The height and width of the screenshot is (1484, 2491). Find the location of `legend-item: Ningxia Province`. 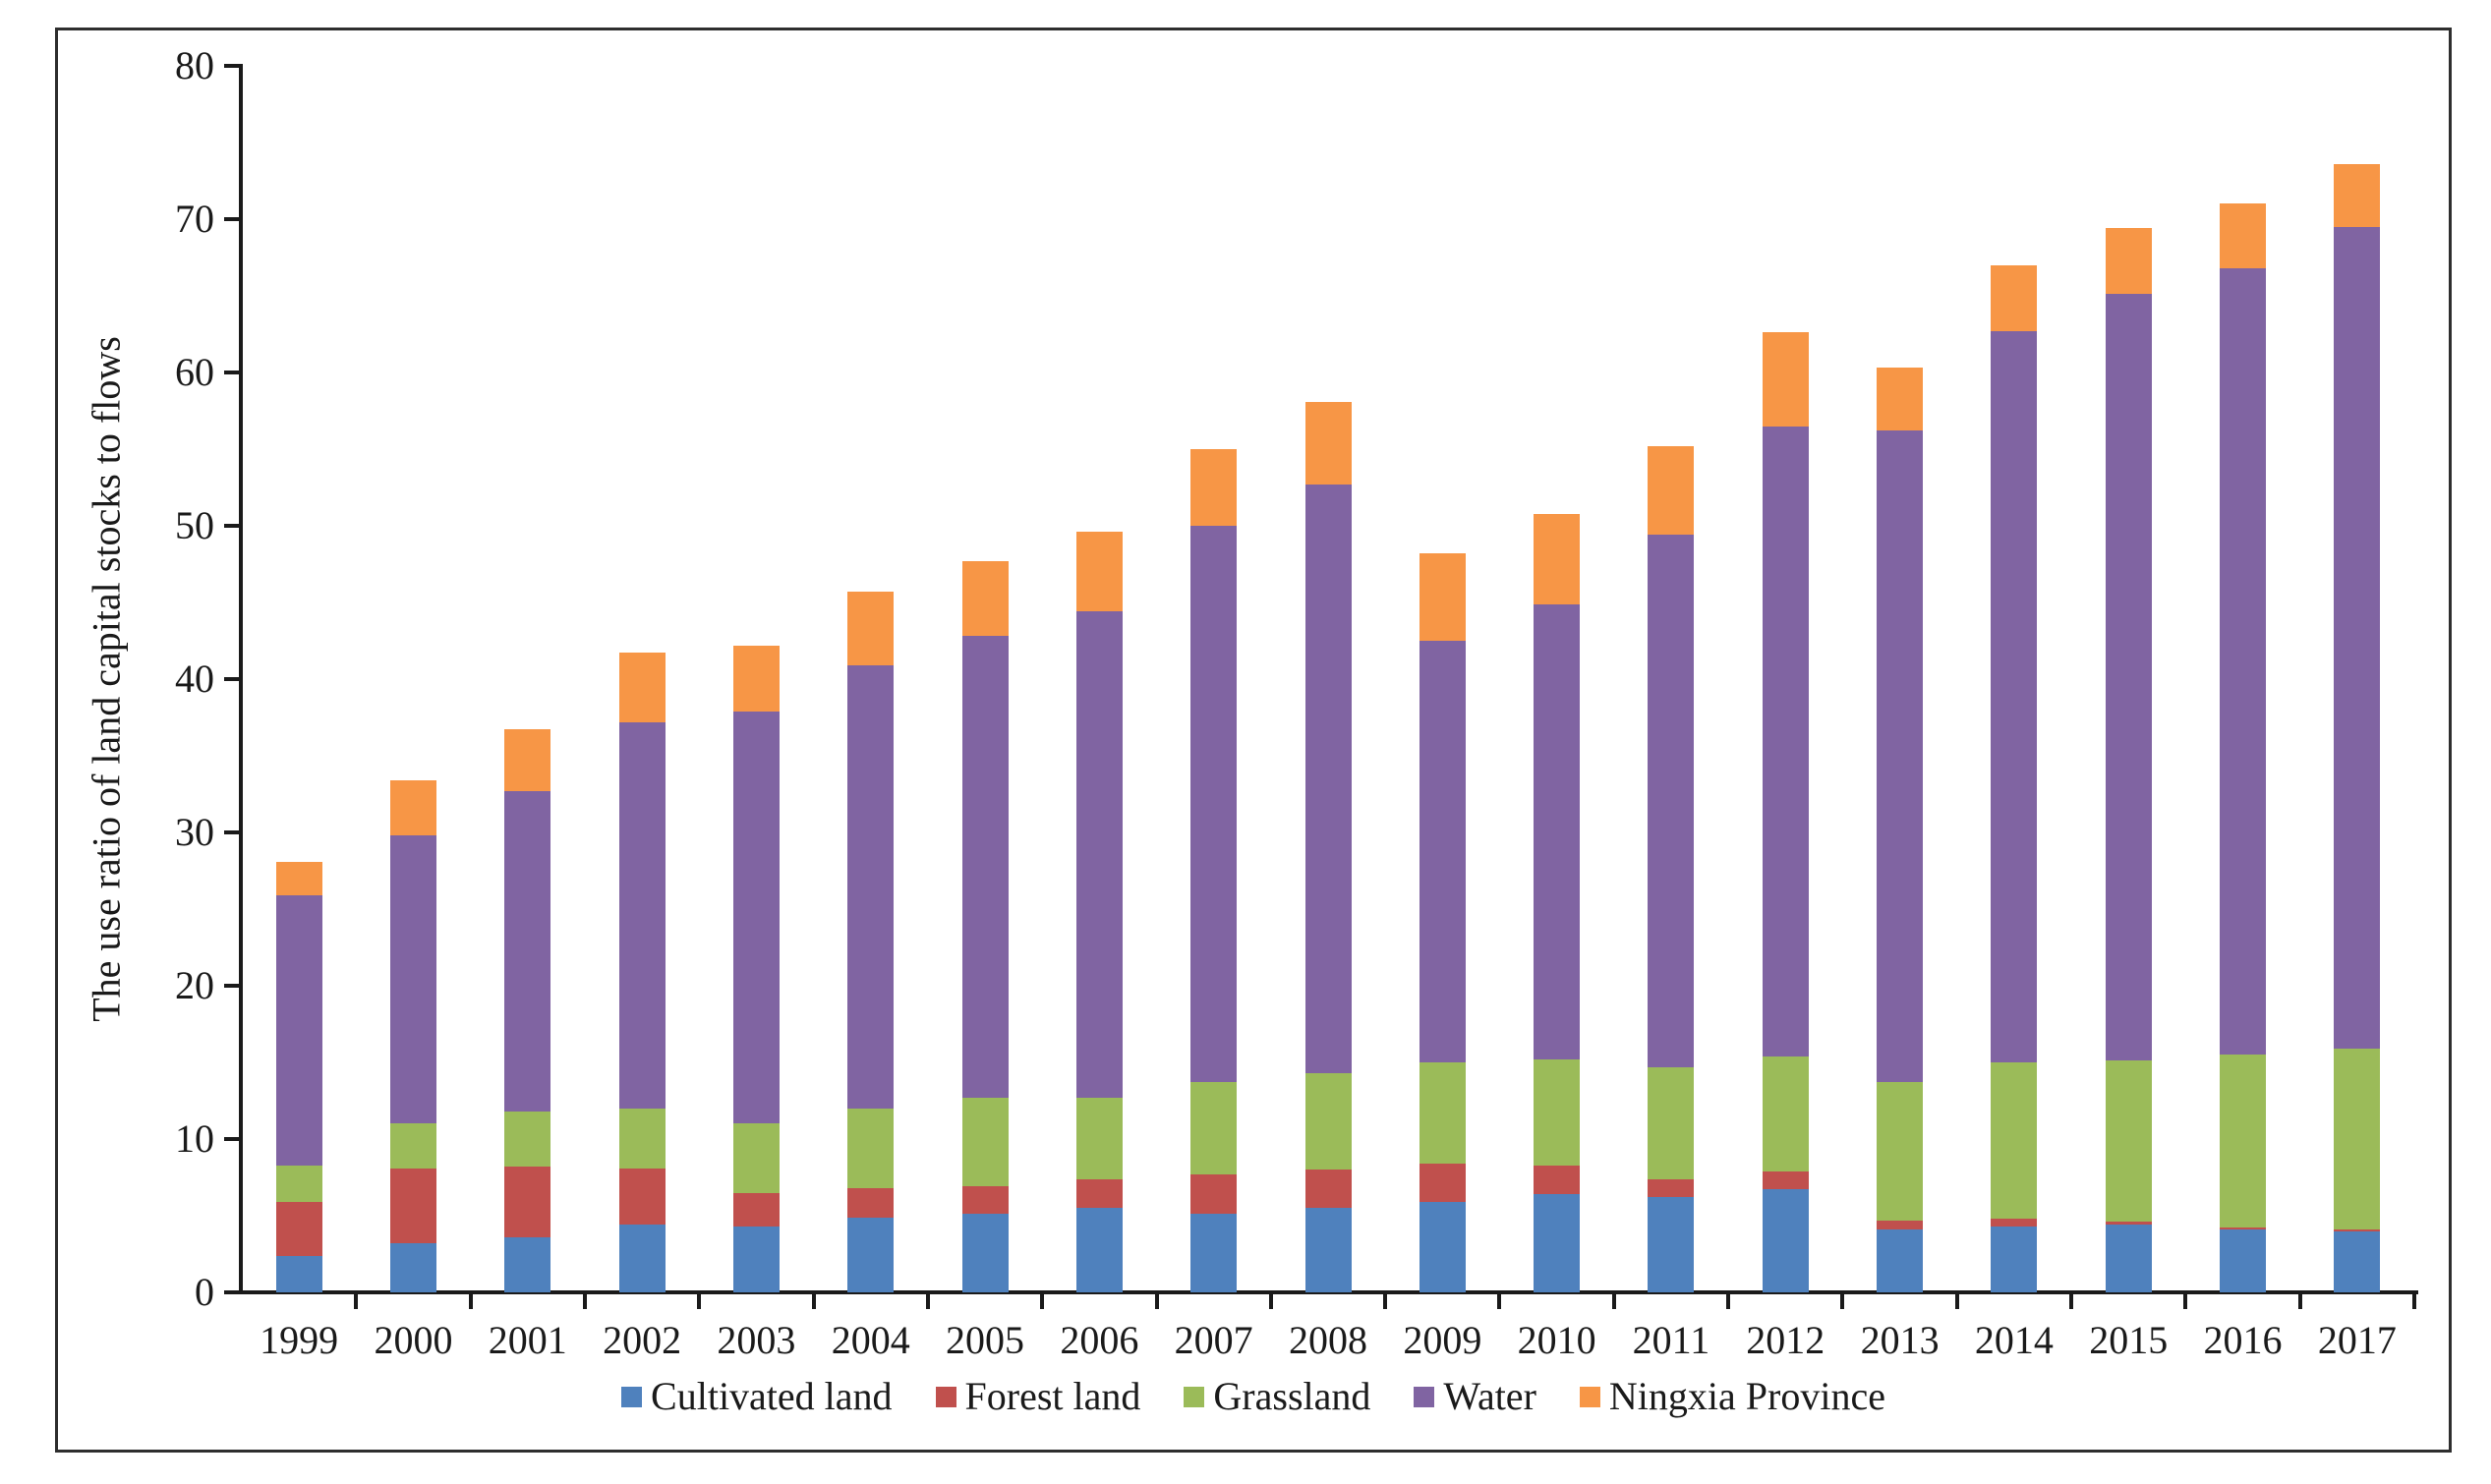

legend-item: Ningxia Province is located at coordinates (1732, 1396).